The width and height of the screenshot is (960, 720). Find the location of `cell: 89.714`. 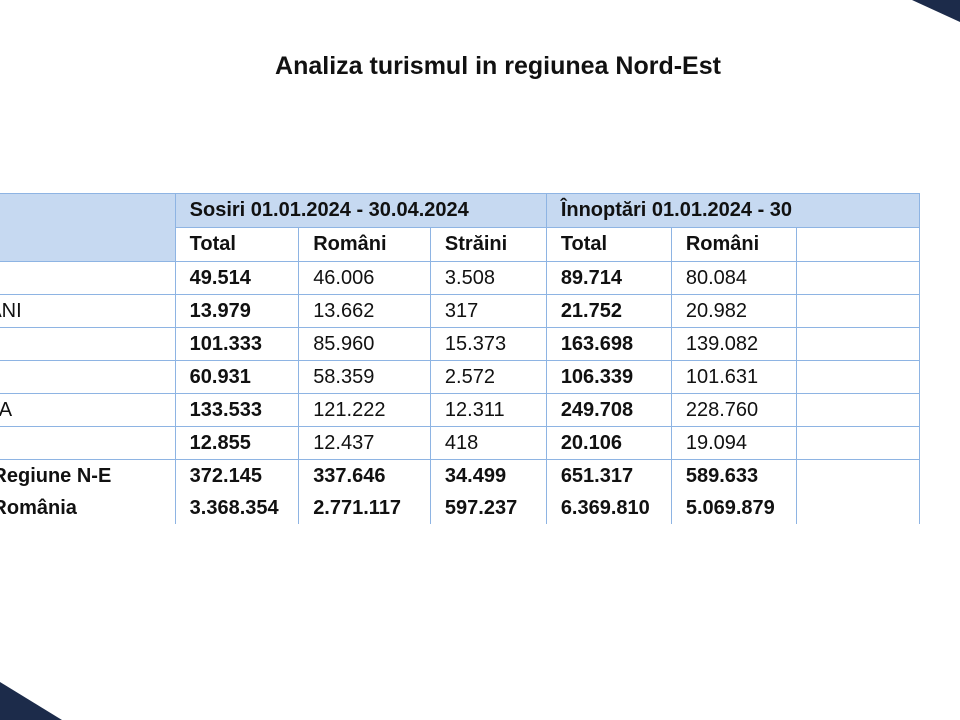

cell: 89.714 is located at coordinates (608, 278).